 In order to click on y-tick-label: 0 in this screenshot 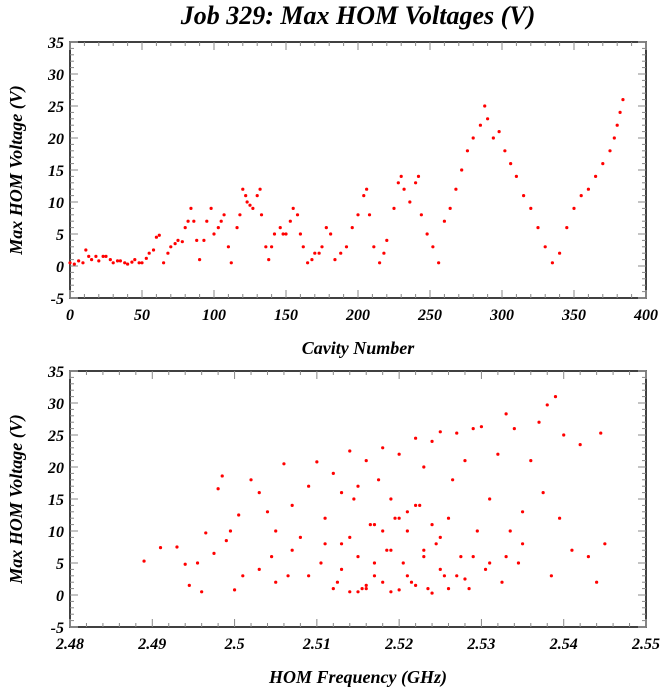, I will do `click(60, 267)`.